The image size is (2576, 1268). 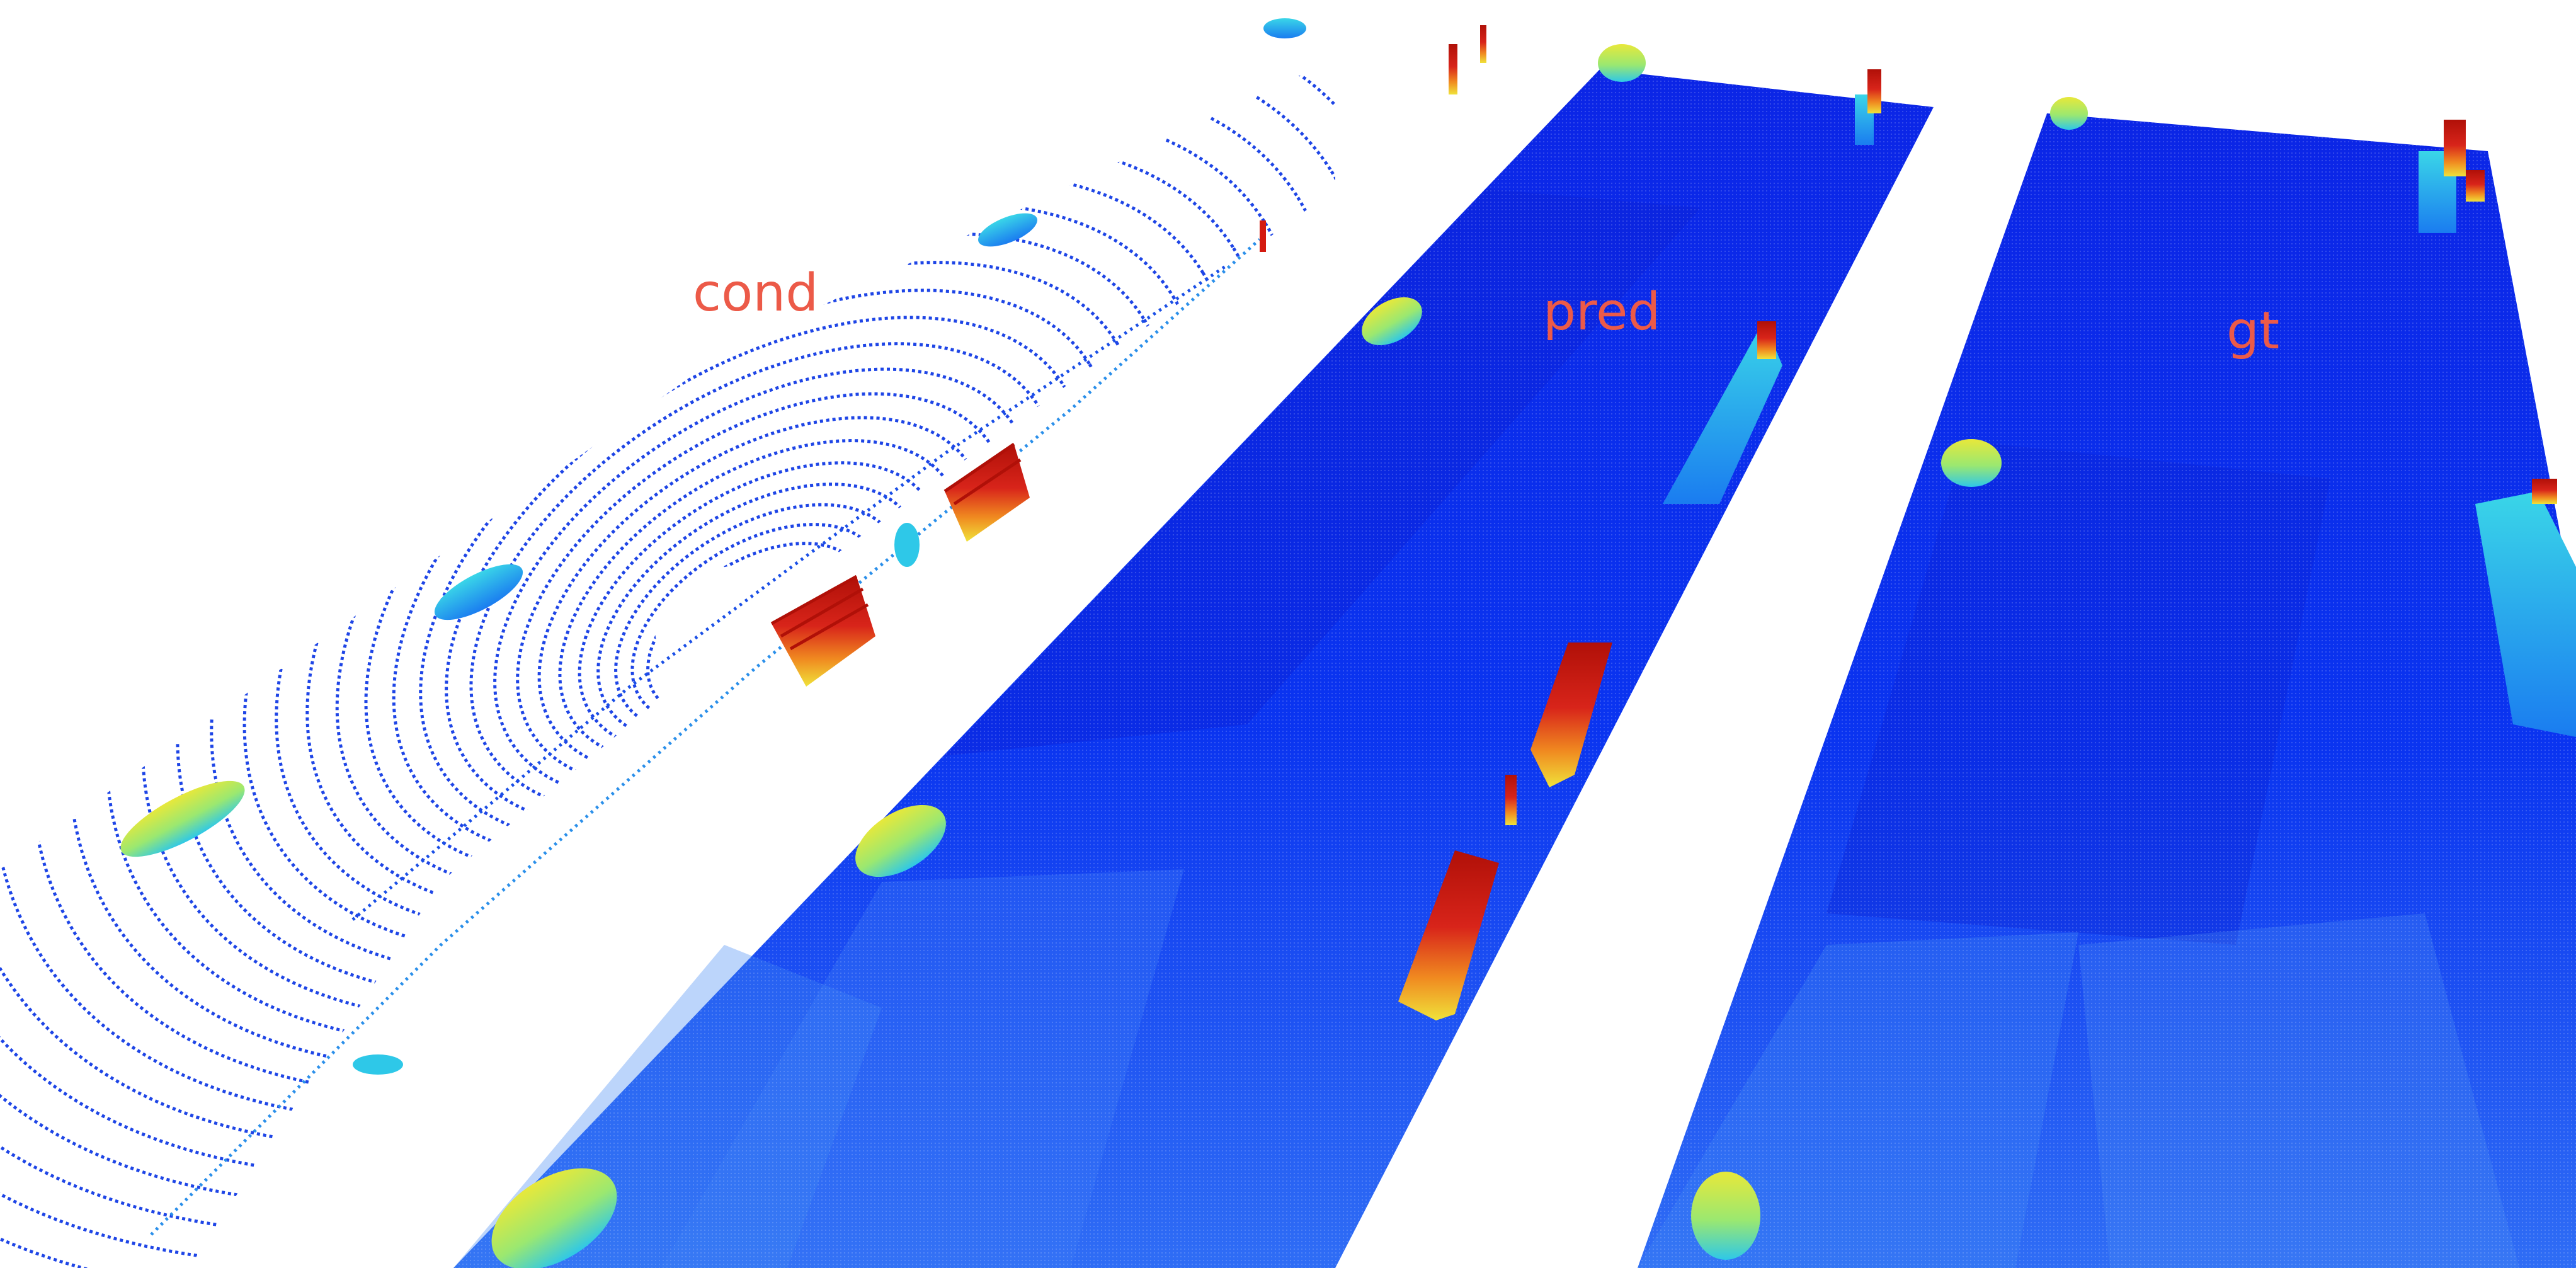 What do you see at coordinates (2252, 331) in the screenshot?
I see `gt-label: gt` at bounding box center [2252, 331].